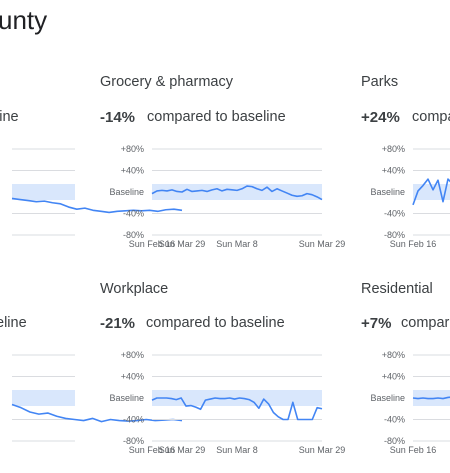 This screenshot has height=473, width=450. I want to click on card-pct-parks: +24%, so click(380, 117).